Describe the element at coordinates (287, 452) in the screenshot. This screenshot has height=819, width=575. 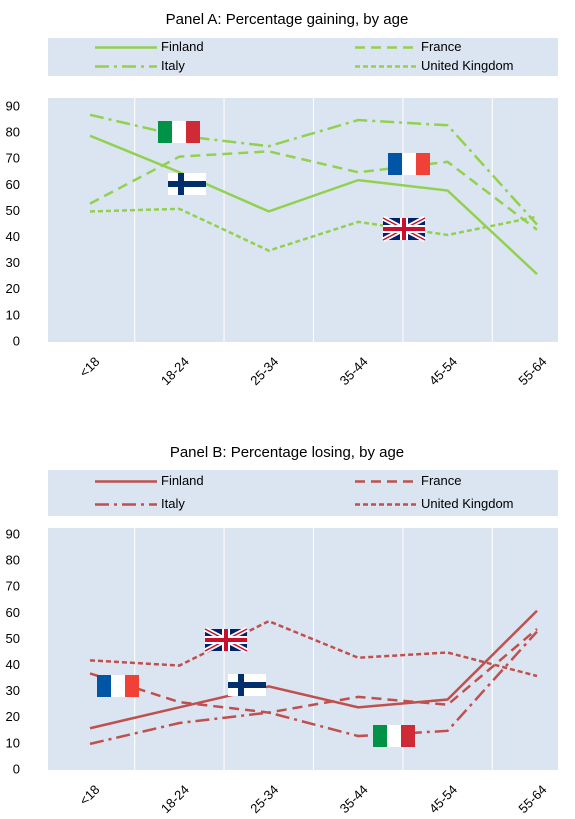
I see `chart-title: Panel B: Percentage losing, by age` at that location.